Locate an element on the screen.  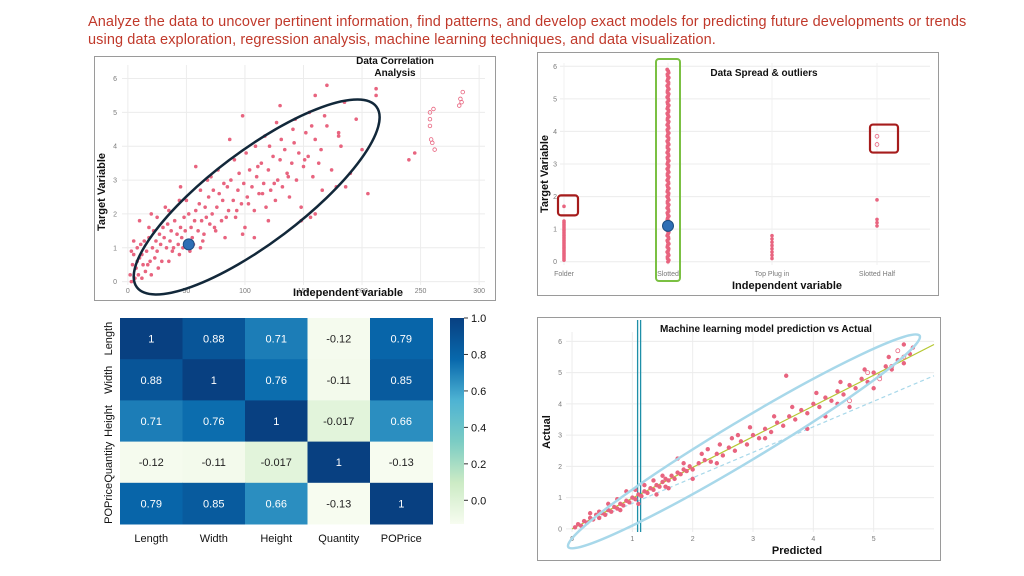
x-tick-label: 3 is located at coordinates (753, 539).